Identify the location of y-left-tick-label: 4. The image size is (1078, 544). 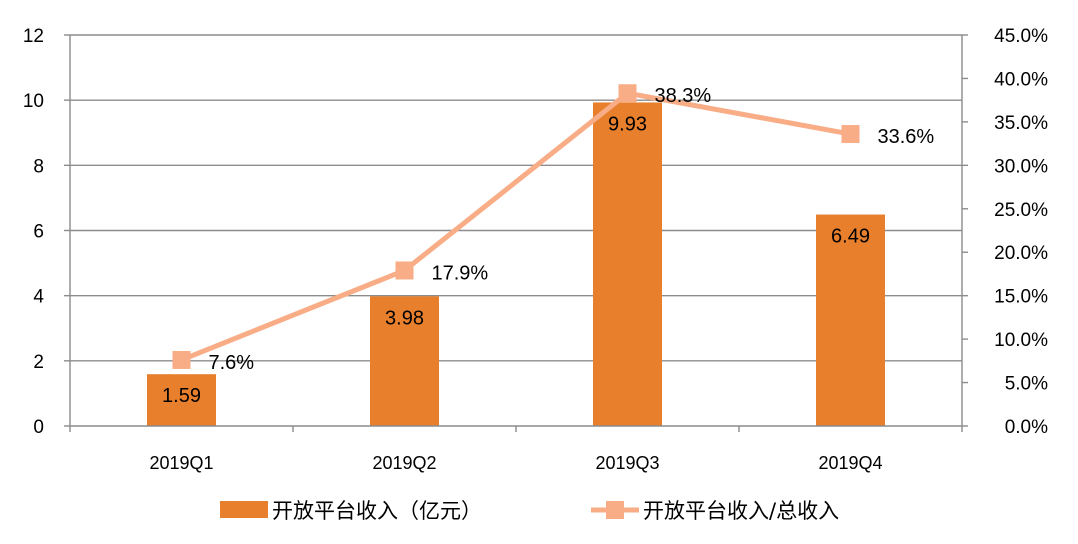
(38, 297).